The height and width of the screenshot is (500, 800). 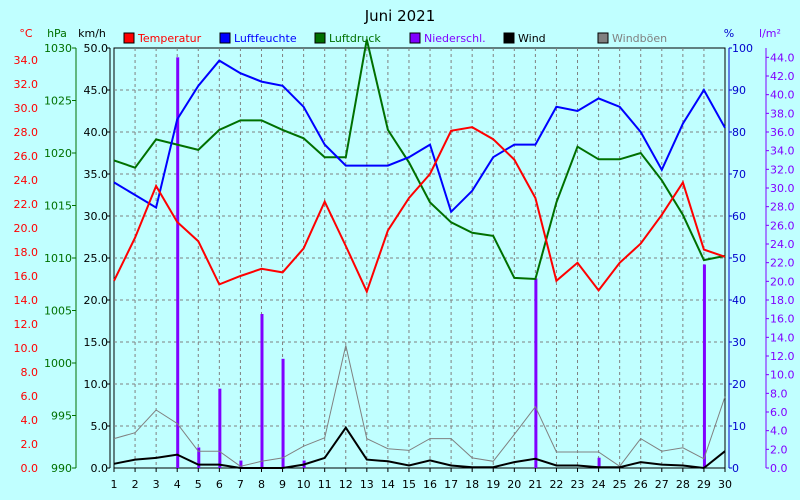 What do you see at coordinates (26, 204) in the screenshot?
I see `tick-label-temp: 22.0` at bounding box center [26, 204].